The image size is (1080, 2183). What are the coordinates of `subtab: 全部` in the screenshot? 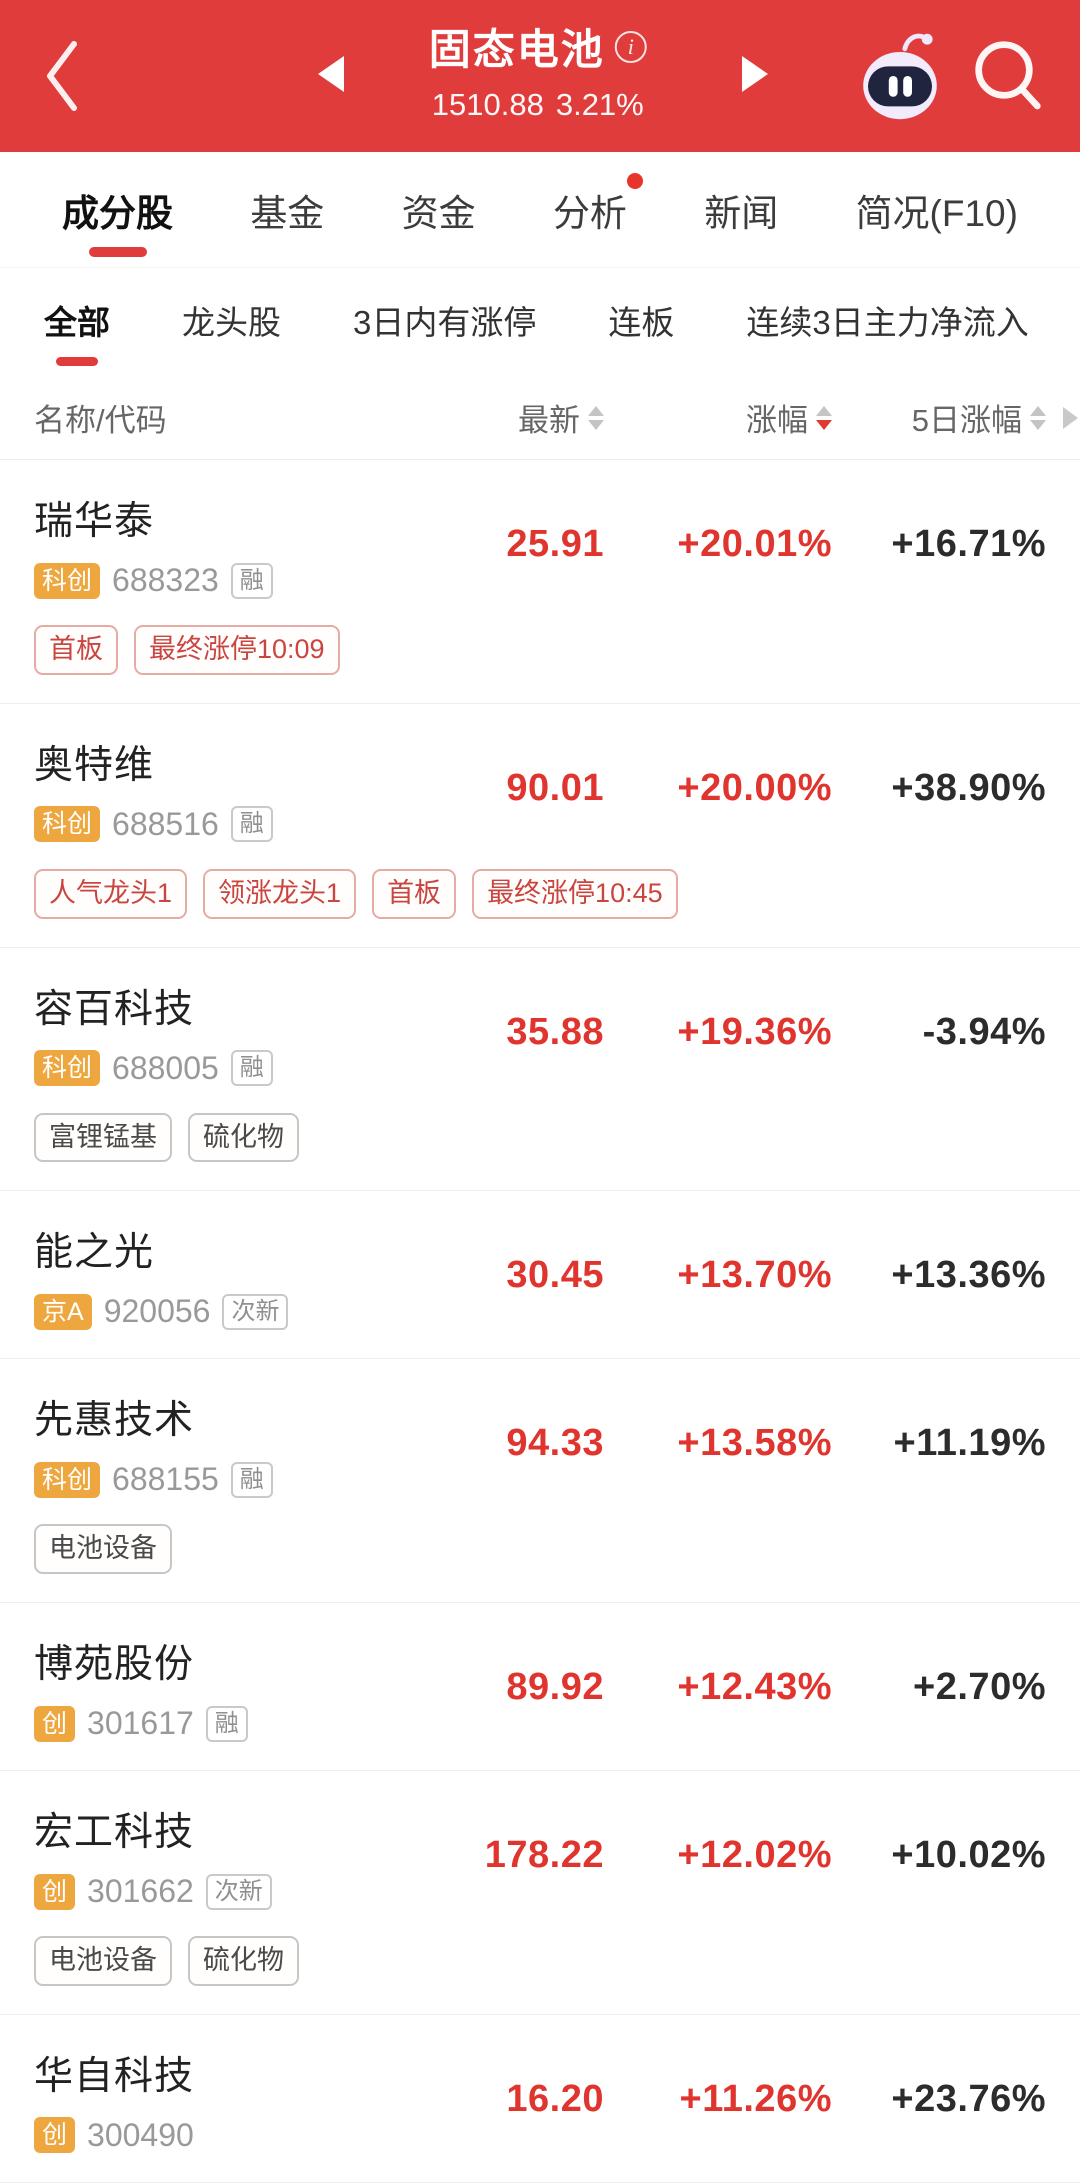 It's located at (77, 322).